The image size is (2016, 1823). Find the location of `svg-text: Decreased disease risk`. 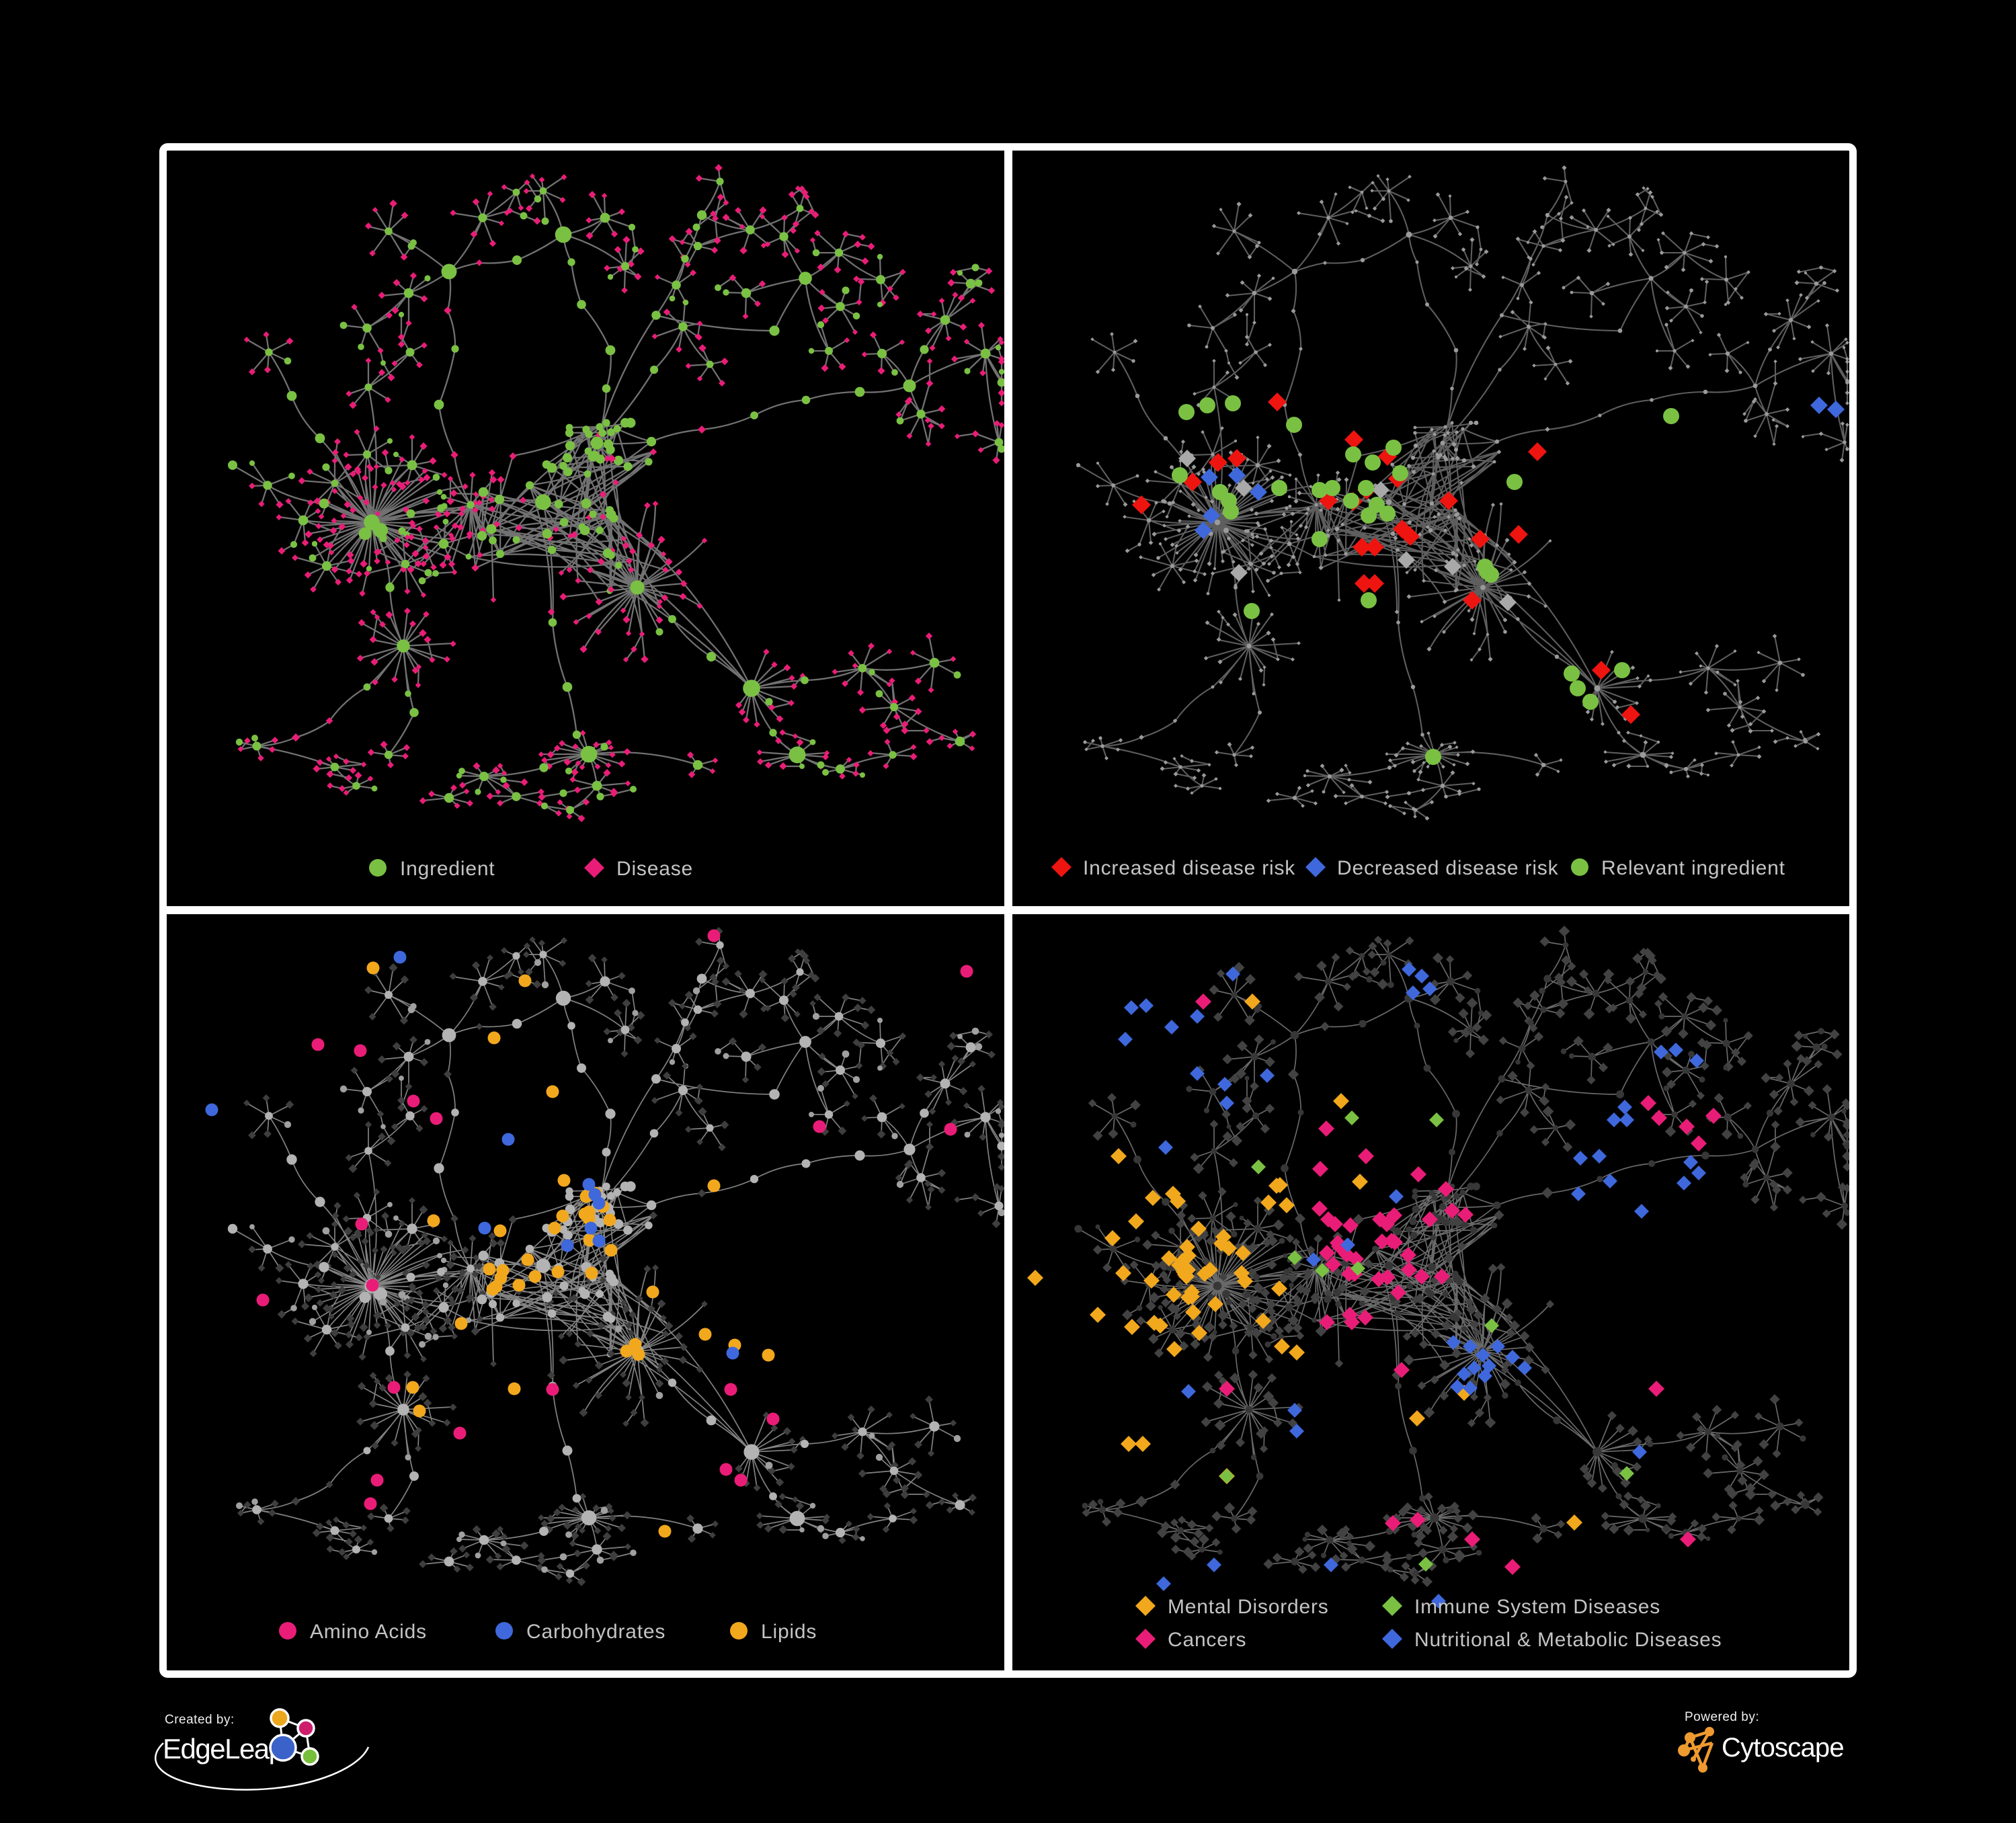

svg-text: Decreased disease risk is located at coordinates (1448, 868).